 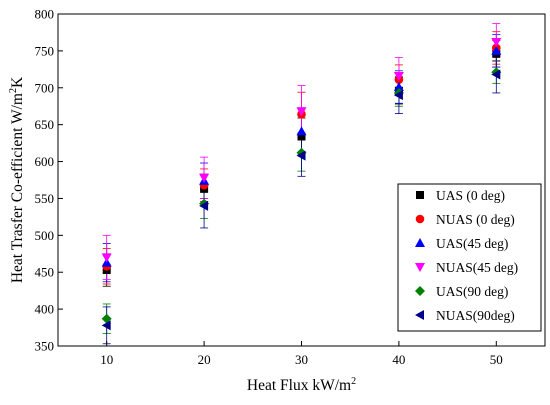 What do you see at coordinates (475, 219) in the screenshot?
I see `legend-label: NUAS (0 deg)` at bounding box center [475, 219].